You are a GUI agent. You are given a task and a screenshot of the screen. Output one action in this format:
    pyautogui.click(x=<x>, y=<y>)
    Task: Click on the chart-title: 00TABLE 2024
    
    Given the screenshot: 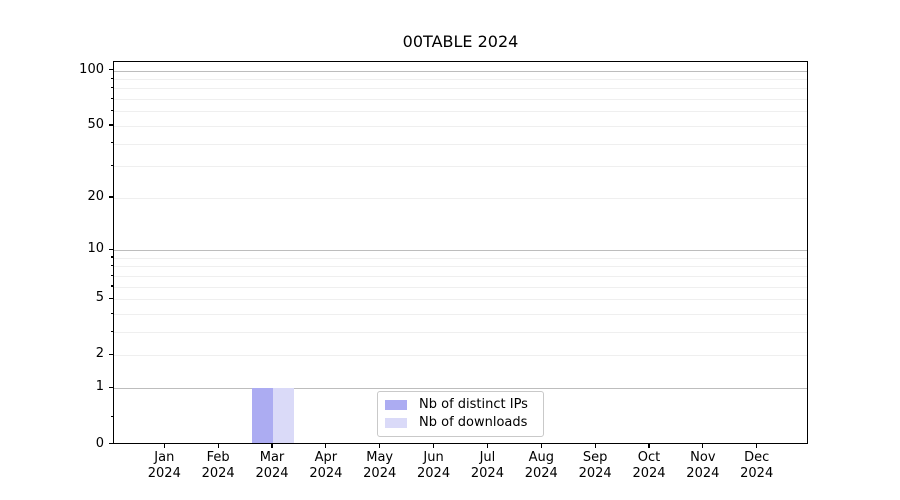 What is the action you would take?
    pyautogui.click(x=460, y=41)
    